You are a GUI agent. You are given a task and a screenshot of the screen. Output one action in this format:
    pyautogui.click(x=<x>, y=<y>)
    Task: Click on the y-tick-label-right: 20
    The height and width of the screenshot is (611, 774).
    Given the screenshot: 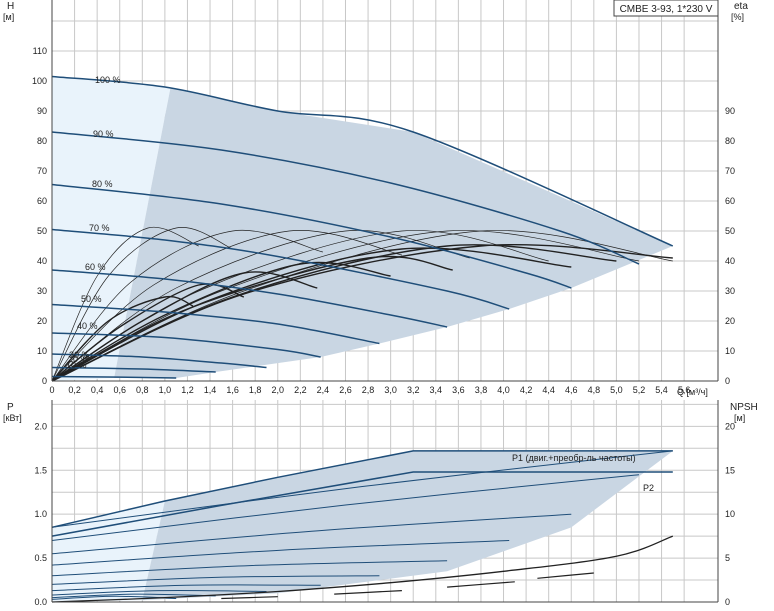 What is the action you would take?
    pyautogui.click(x=730, y=321)
    